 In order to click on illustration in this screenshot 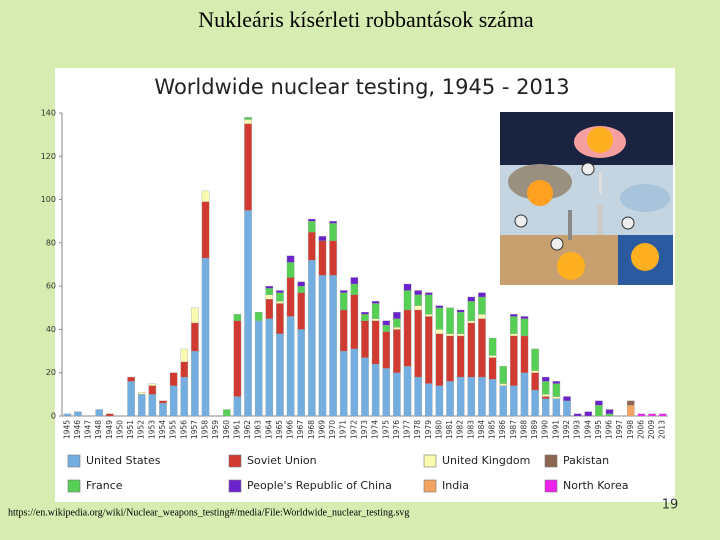, I will do `click(586, 198)`.